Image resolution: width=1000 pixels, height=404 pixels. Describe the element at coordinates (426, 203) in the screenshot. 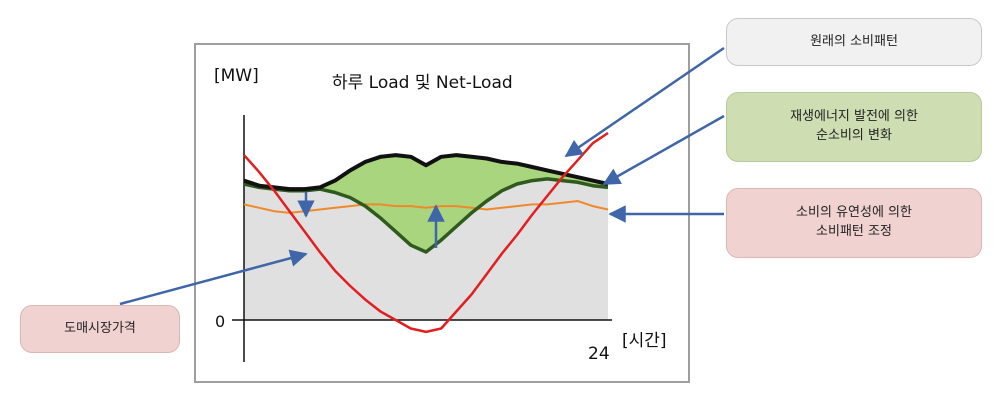

I see `renewable-area` at that location.